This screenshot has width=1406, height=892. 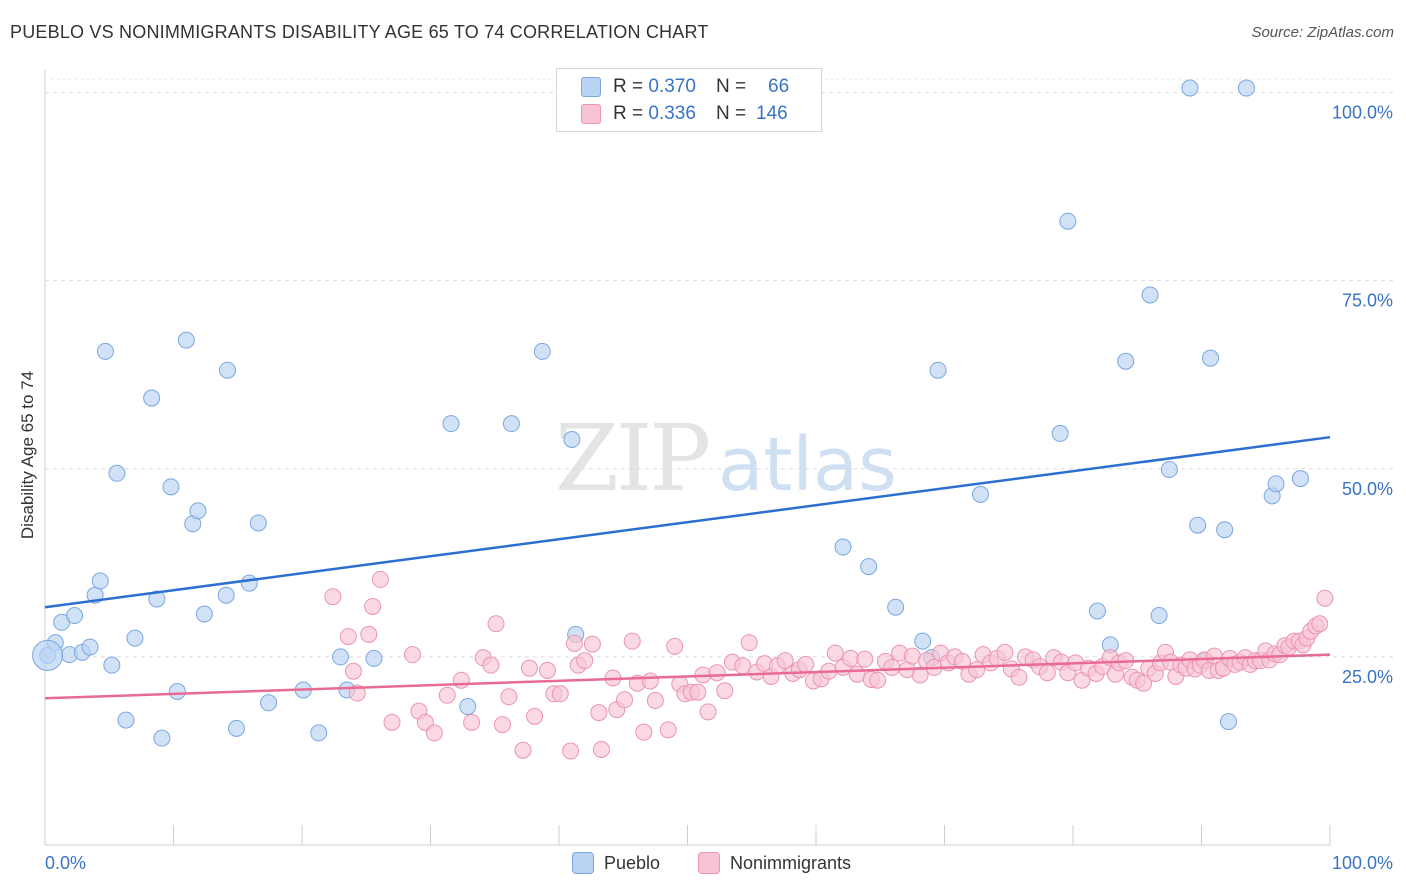 I want to click on pueblo-r-value: 0.370, so click(x=672, y=86).